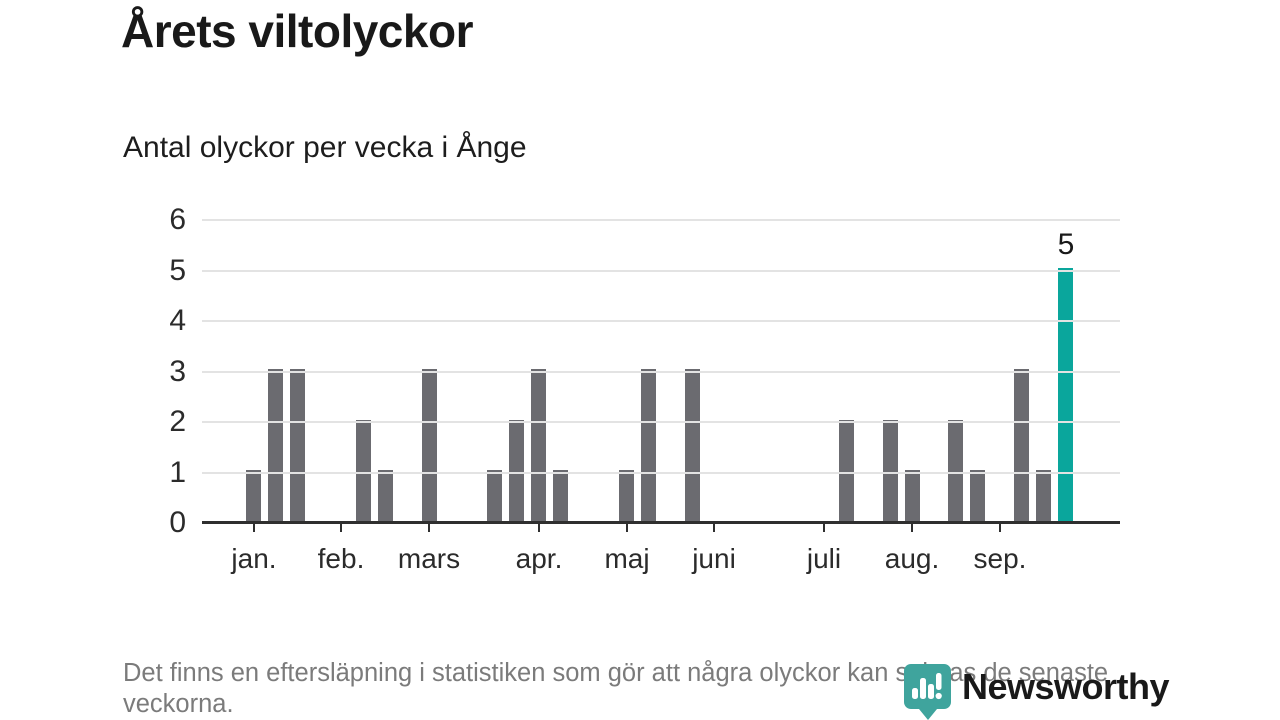 The width and height of the screenshot is (1280, 720). What do you see at coordinates (177, 371) in the screenshot?
I see `y-axis-label-3: 3` at bounding box center [177, 371].